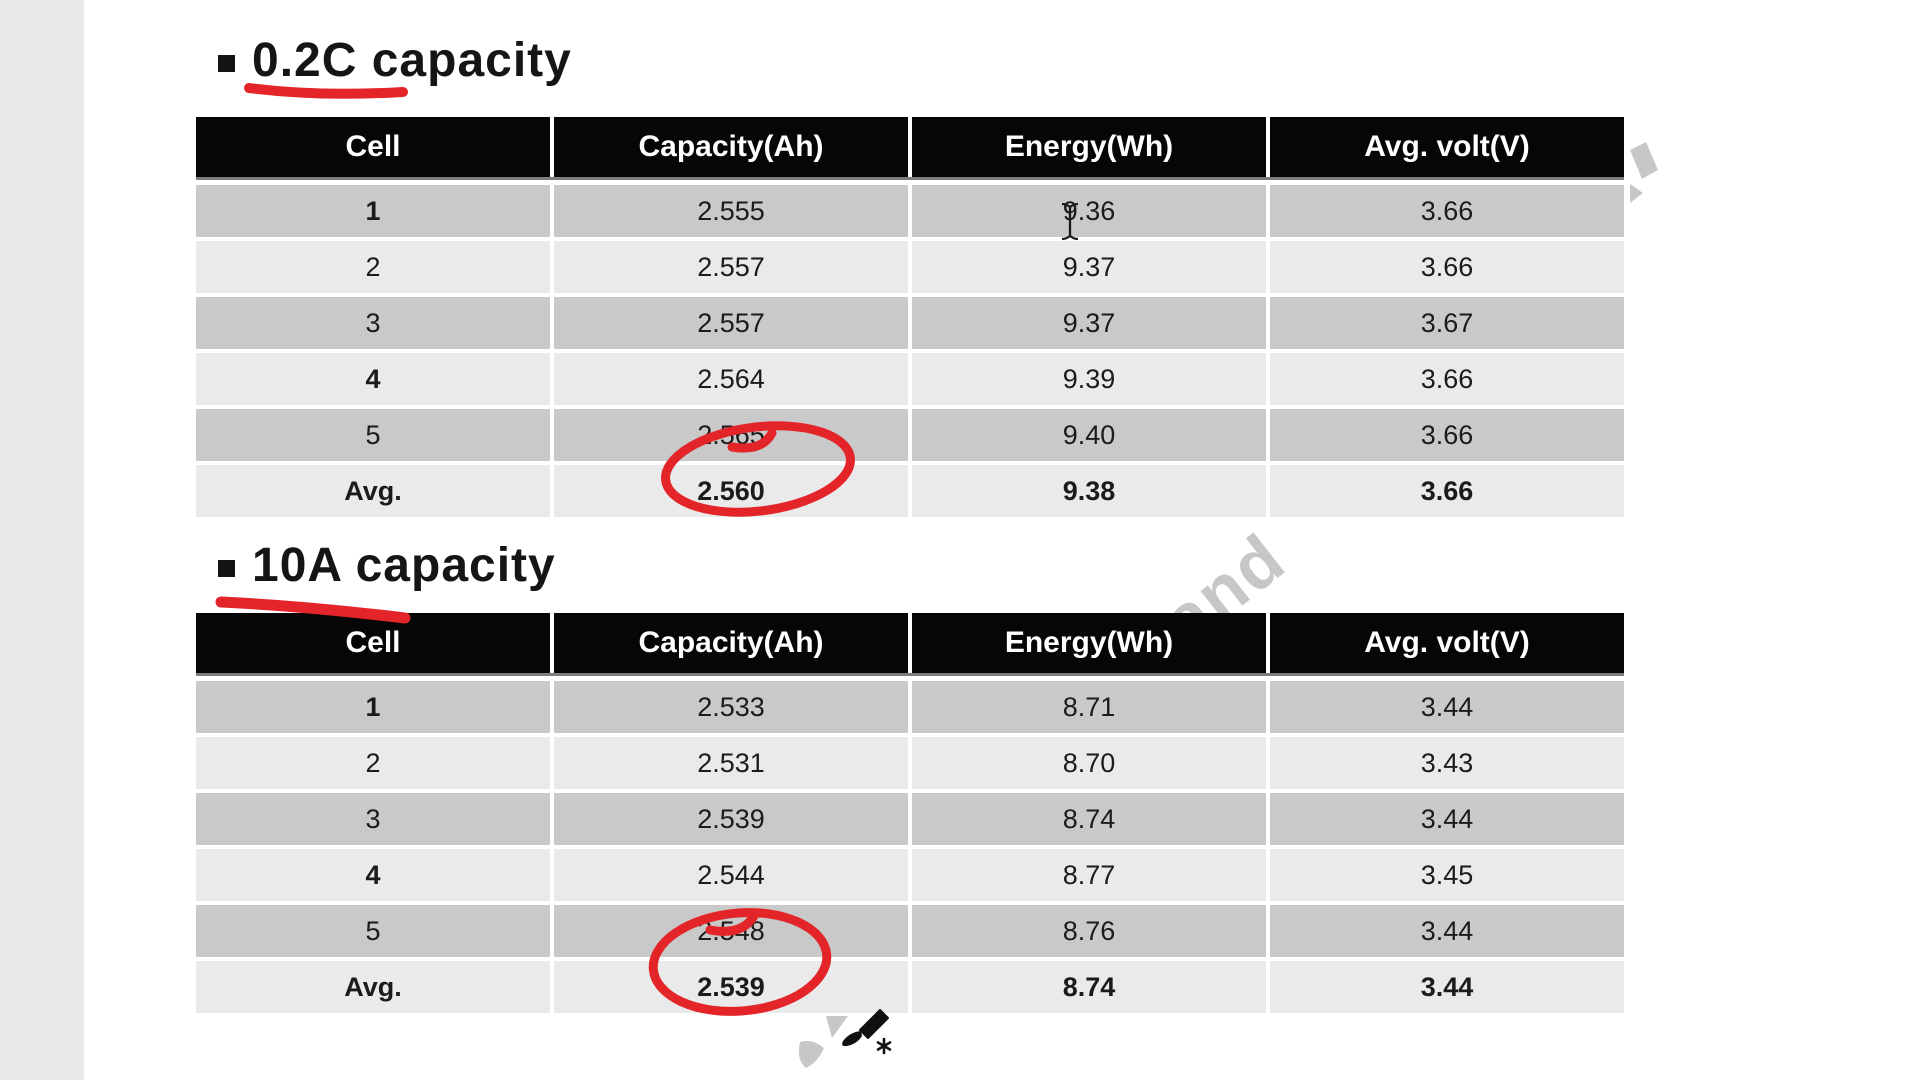  What do you see at coordinates (1089, 707) in the screenshot?
I see `energy-value: 8.71` at bounding box center [1089, 707].